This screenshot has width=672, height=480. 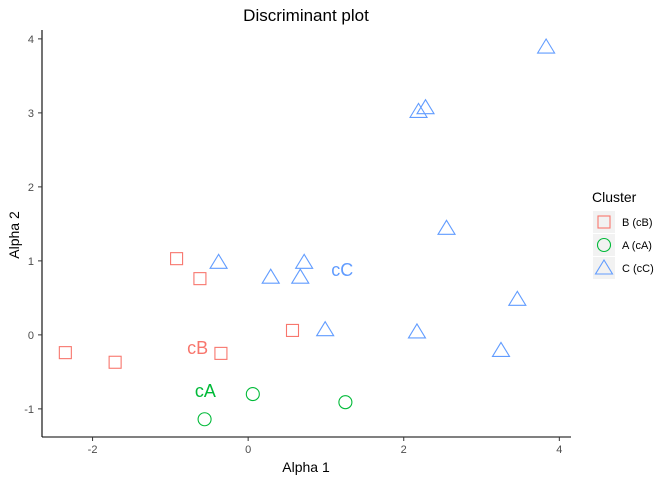 What do you see at coordinates (342, 270) in the screenshot?
I see `cluster-label: cC` at bounding box center [342, 270].